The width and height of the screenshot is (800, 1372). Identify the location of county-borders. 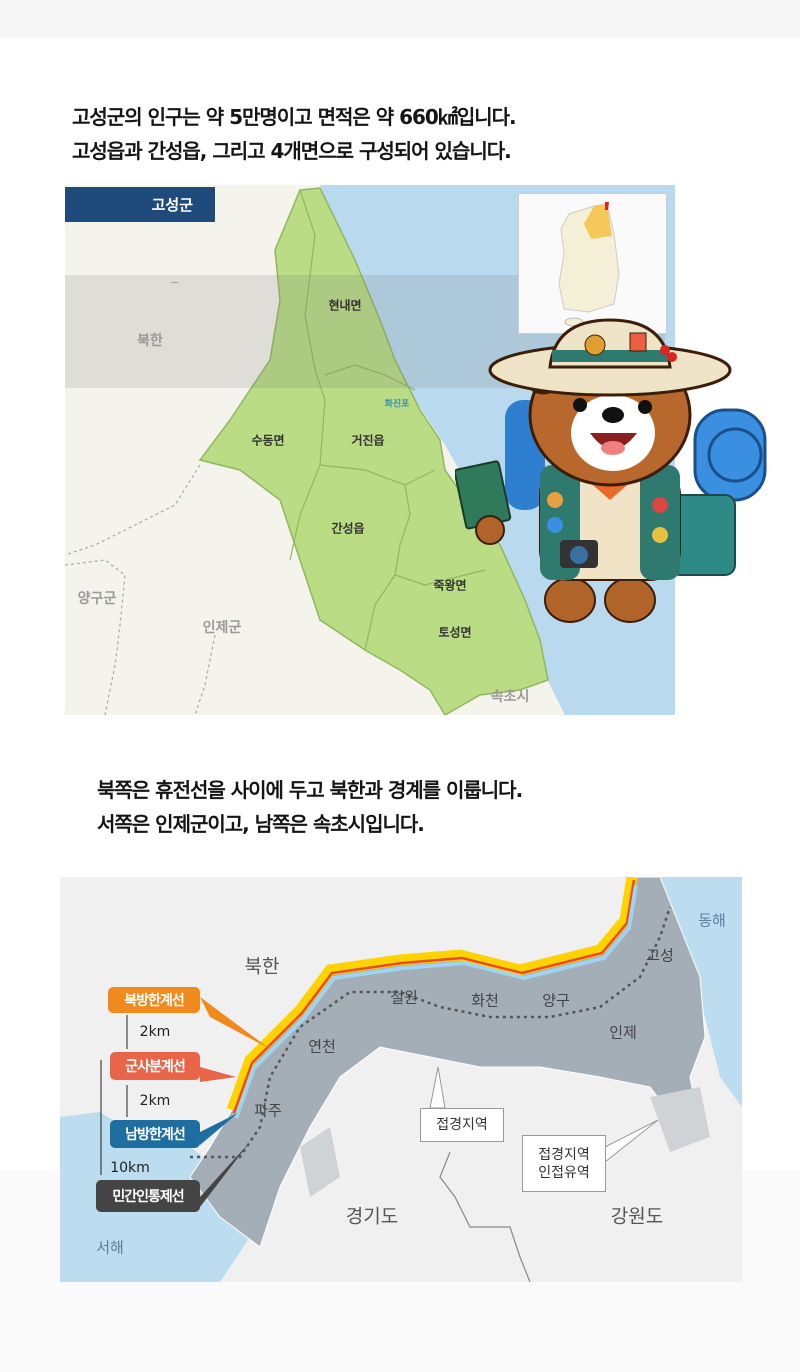
(140, 589).